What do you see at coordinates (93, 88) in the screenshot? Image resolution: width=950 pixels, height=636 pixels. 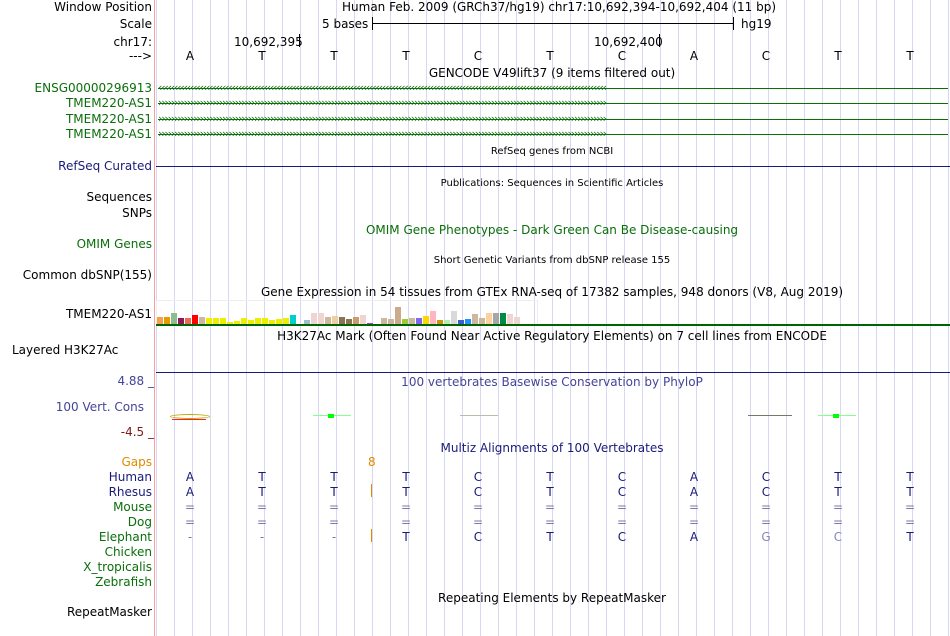 I see `track-label-ensg: ENSG00000296913` at bounding box center [93, 88].